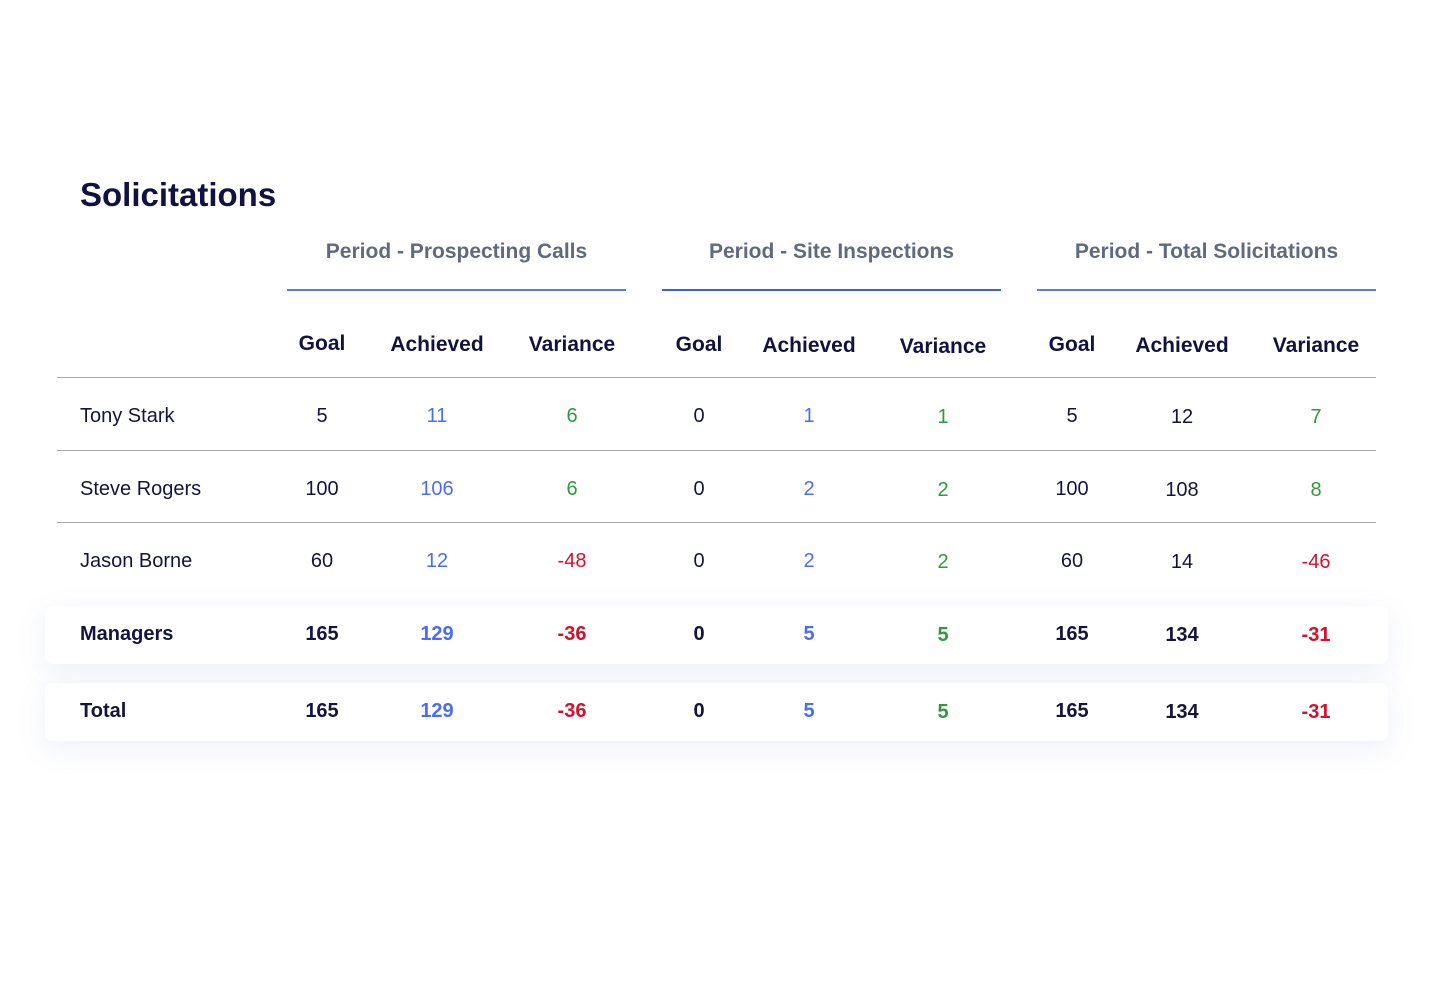 This screenshot has height=1000, width=1440. Describe the element at coordinates (127, 634) in the screenshot. I see `row-name: Managers` at that location.